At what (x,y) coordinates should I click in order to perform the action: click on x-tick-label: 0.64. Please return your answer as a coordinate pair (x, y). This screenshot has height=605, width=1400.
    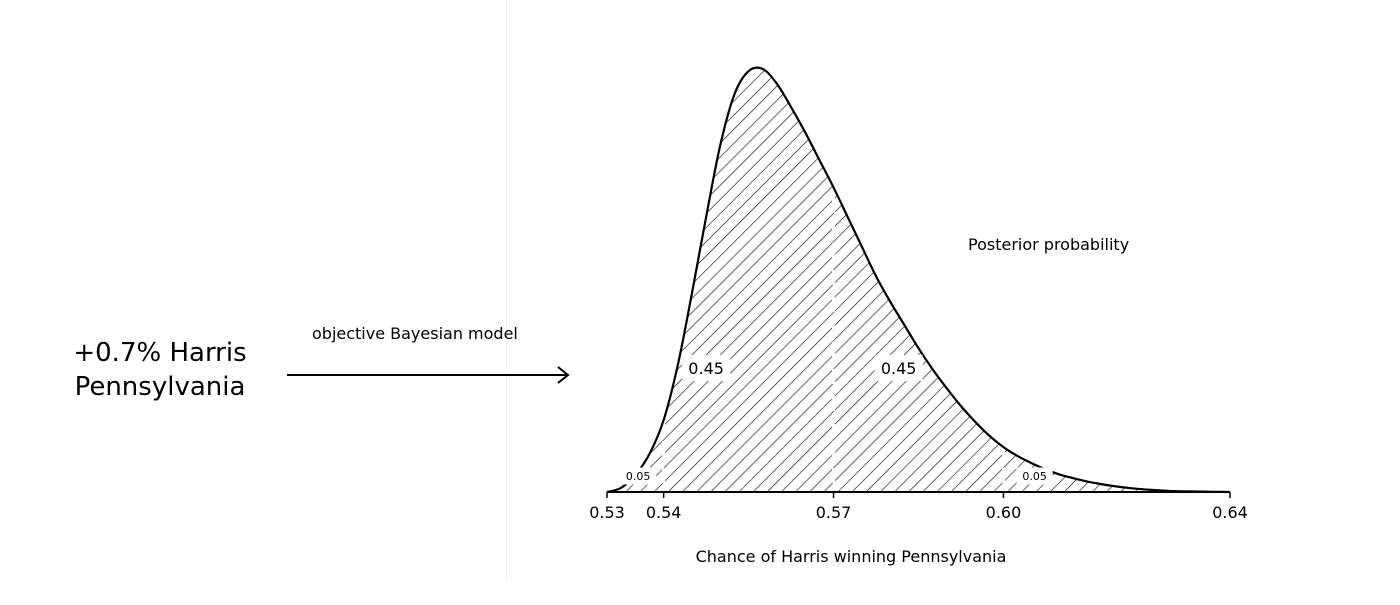
    Looking at the image, I should click on (1230, 512).